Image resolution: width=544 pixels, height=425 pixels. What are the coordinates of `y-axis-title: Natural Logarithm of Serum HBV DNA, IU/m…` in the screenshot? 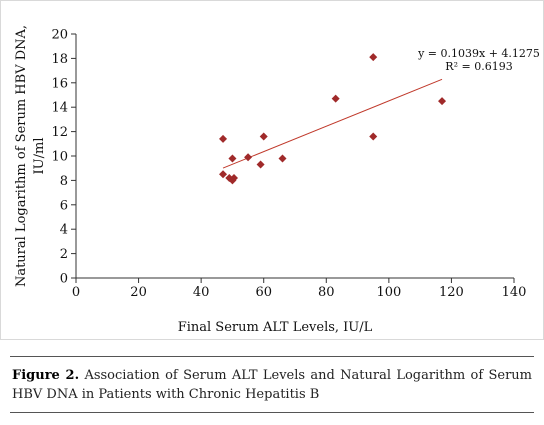 It's located at (30, 156).